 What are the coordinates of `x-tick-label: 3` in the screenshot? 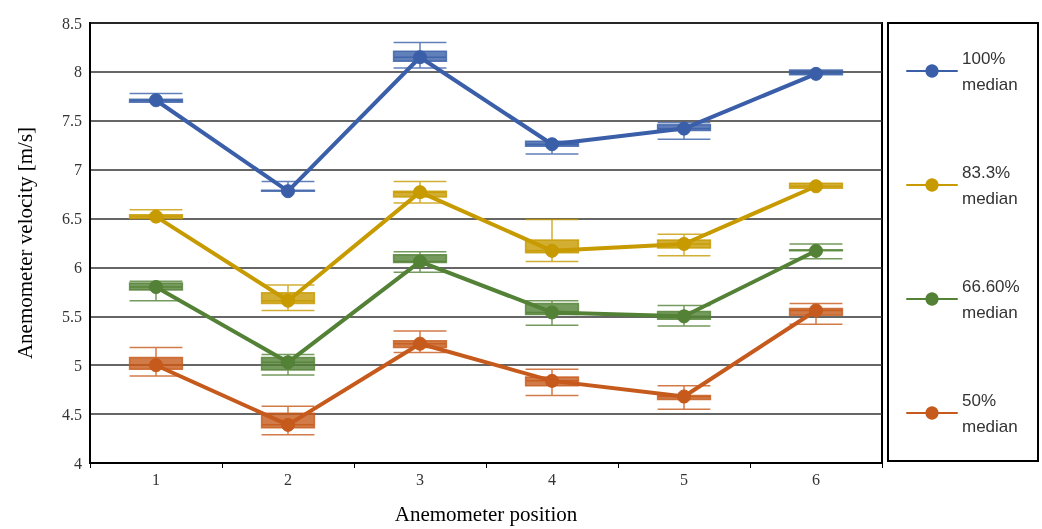 It's located at (420, 479).